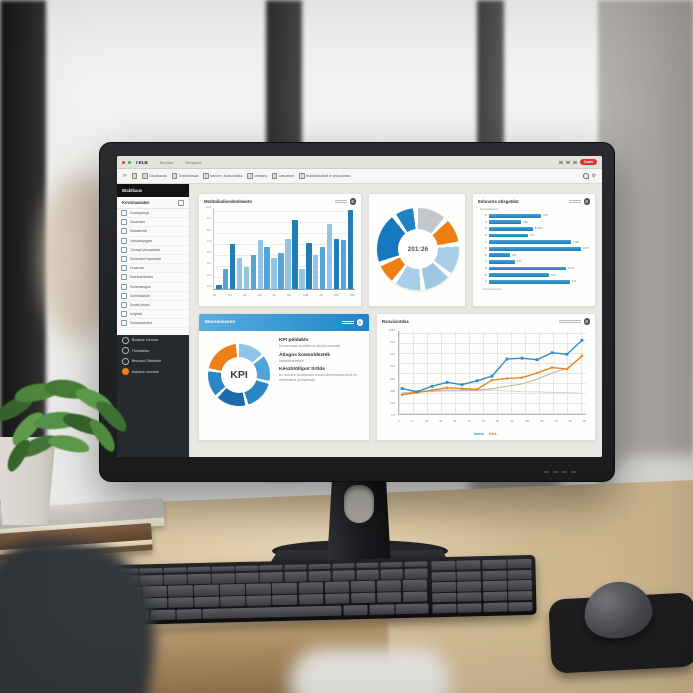  Describe the element at coordinates (184, 176) in the screenshot. I see `breadcrumb-item: Grsesshsuia` at that location.